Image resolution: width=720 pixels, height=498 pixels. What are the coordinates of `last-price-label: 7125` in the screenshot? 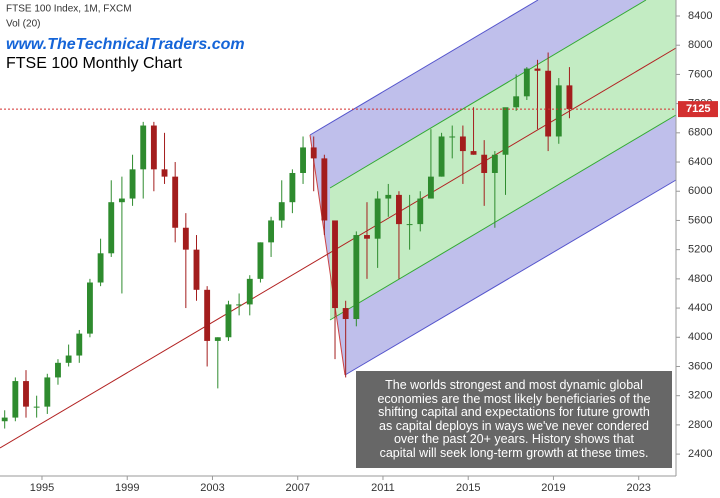 It's located at (698, 109).